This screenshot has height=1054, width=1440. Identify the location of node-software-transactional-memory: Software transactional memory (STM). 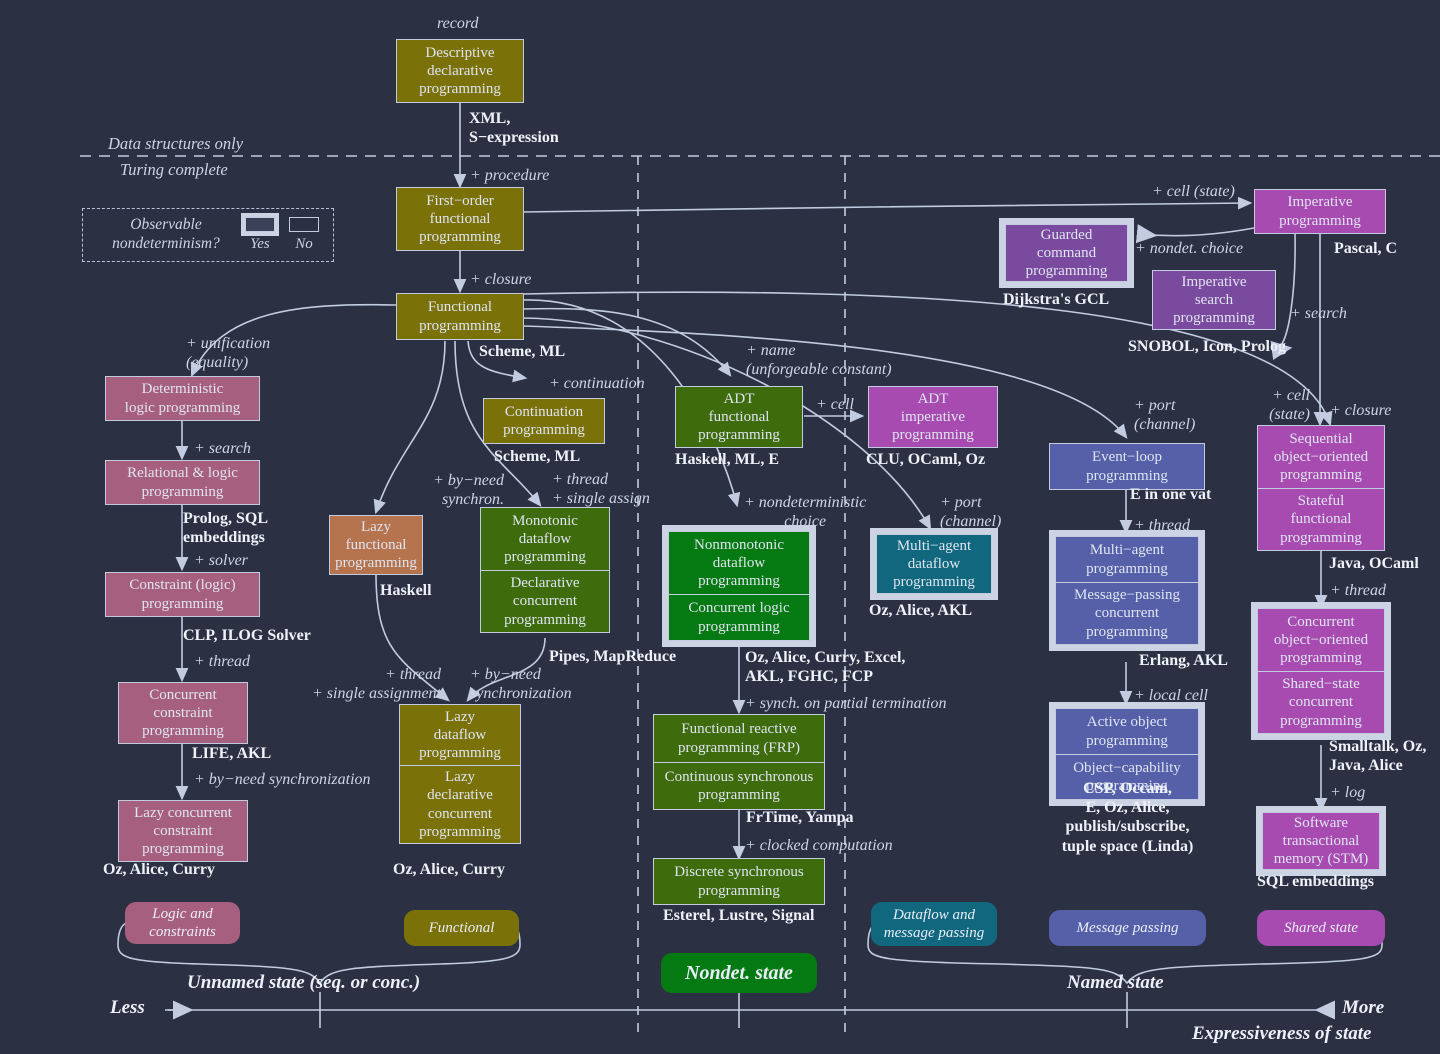
(1321, 841).